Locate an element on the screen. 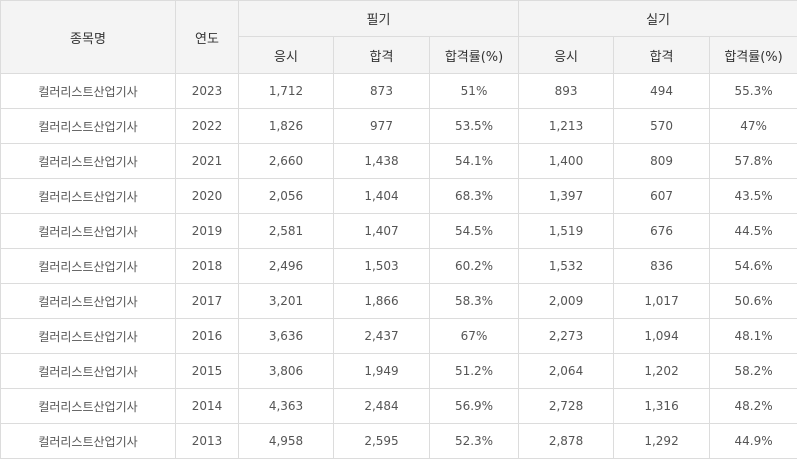  cell-practical-pass: 1,094 is located at coordinates (662, 336).